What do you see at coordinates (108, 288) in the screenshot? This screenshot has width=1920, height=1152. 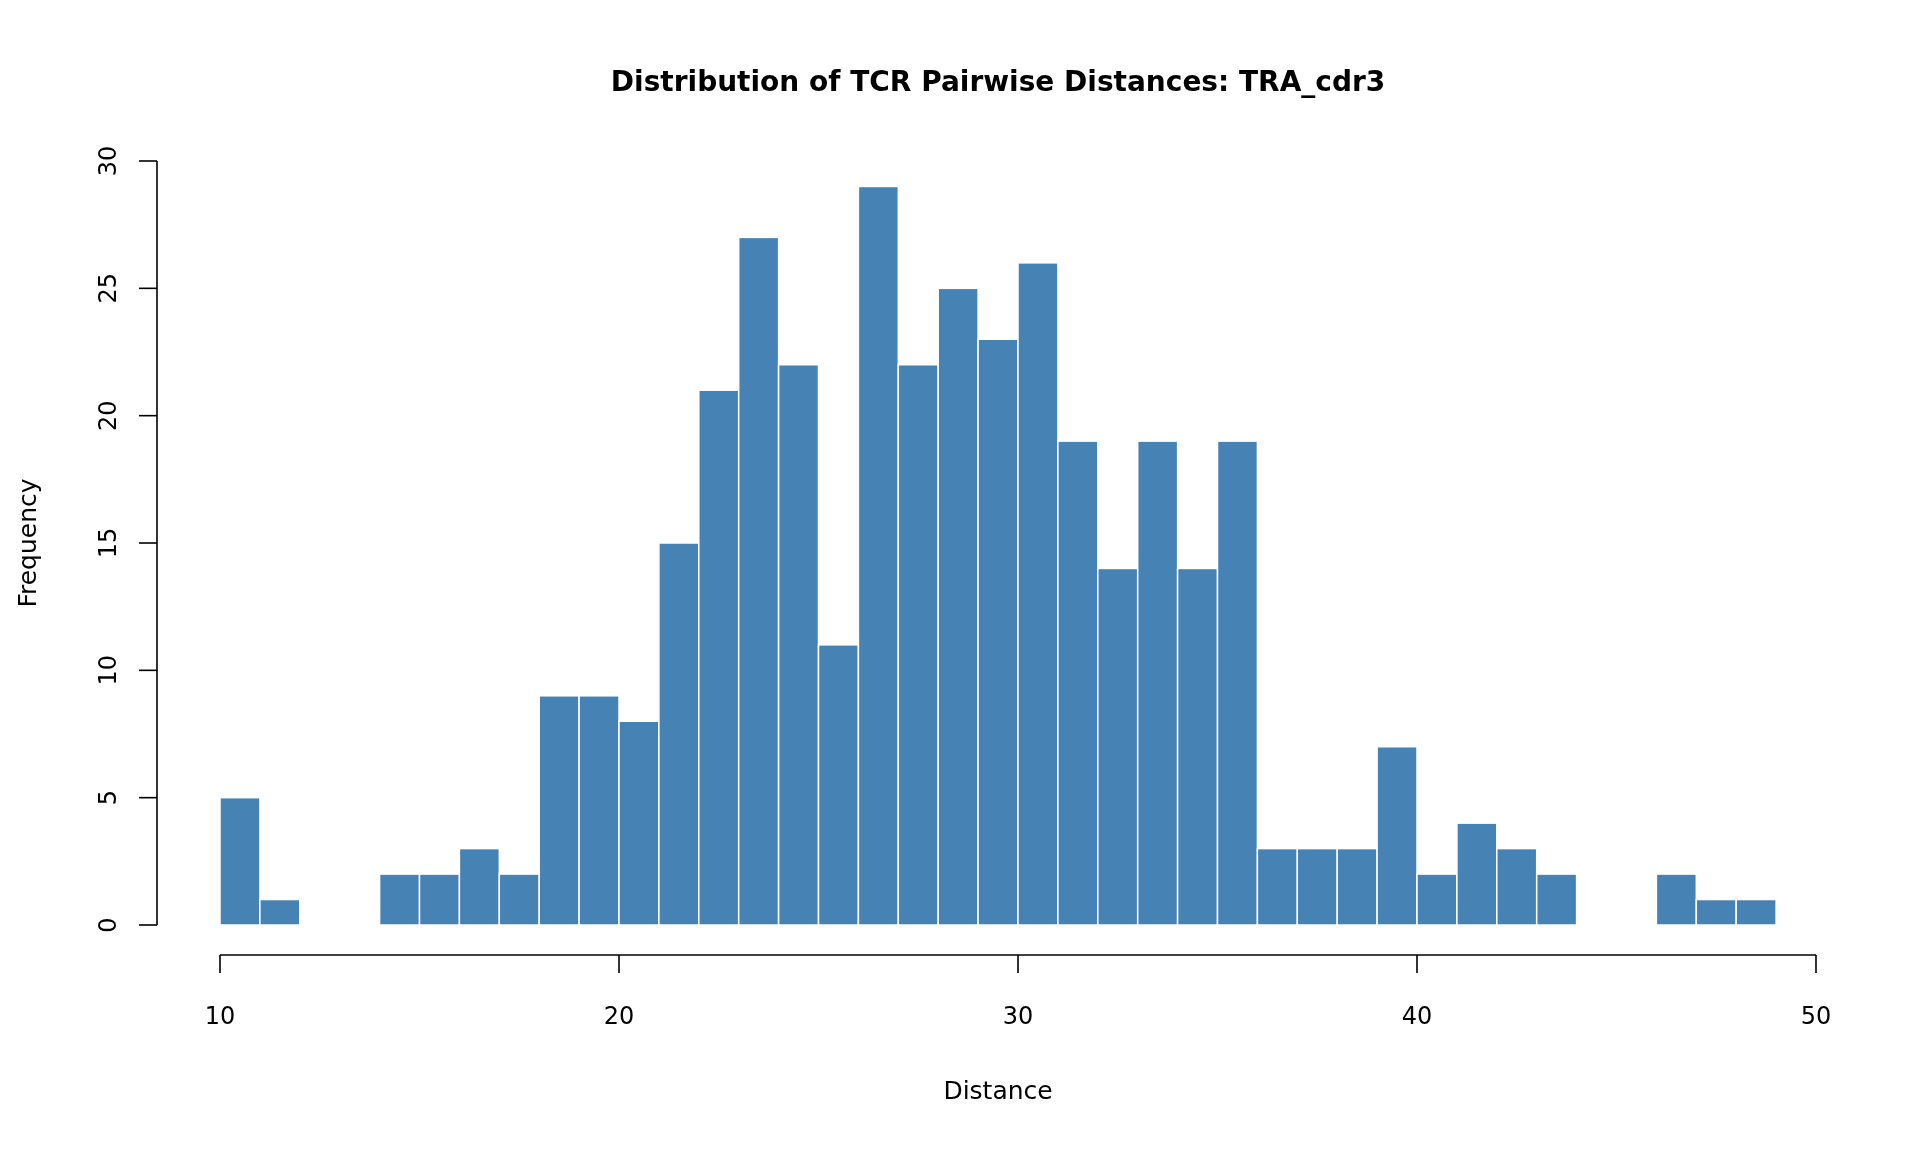 I see `y-tick-label: 25` at bounding box center [108, 288].